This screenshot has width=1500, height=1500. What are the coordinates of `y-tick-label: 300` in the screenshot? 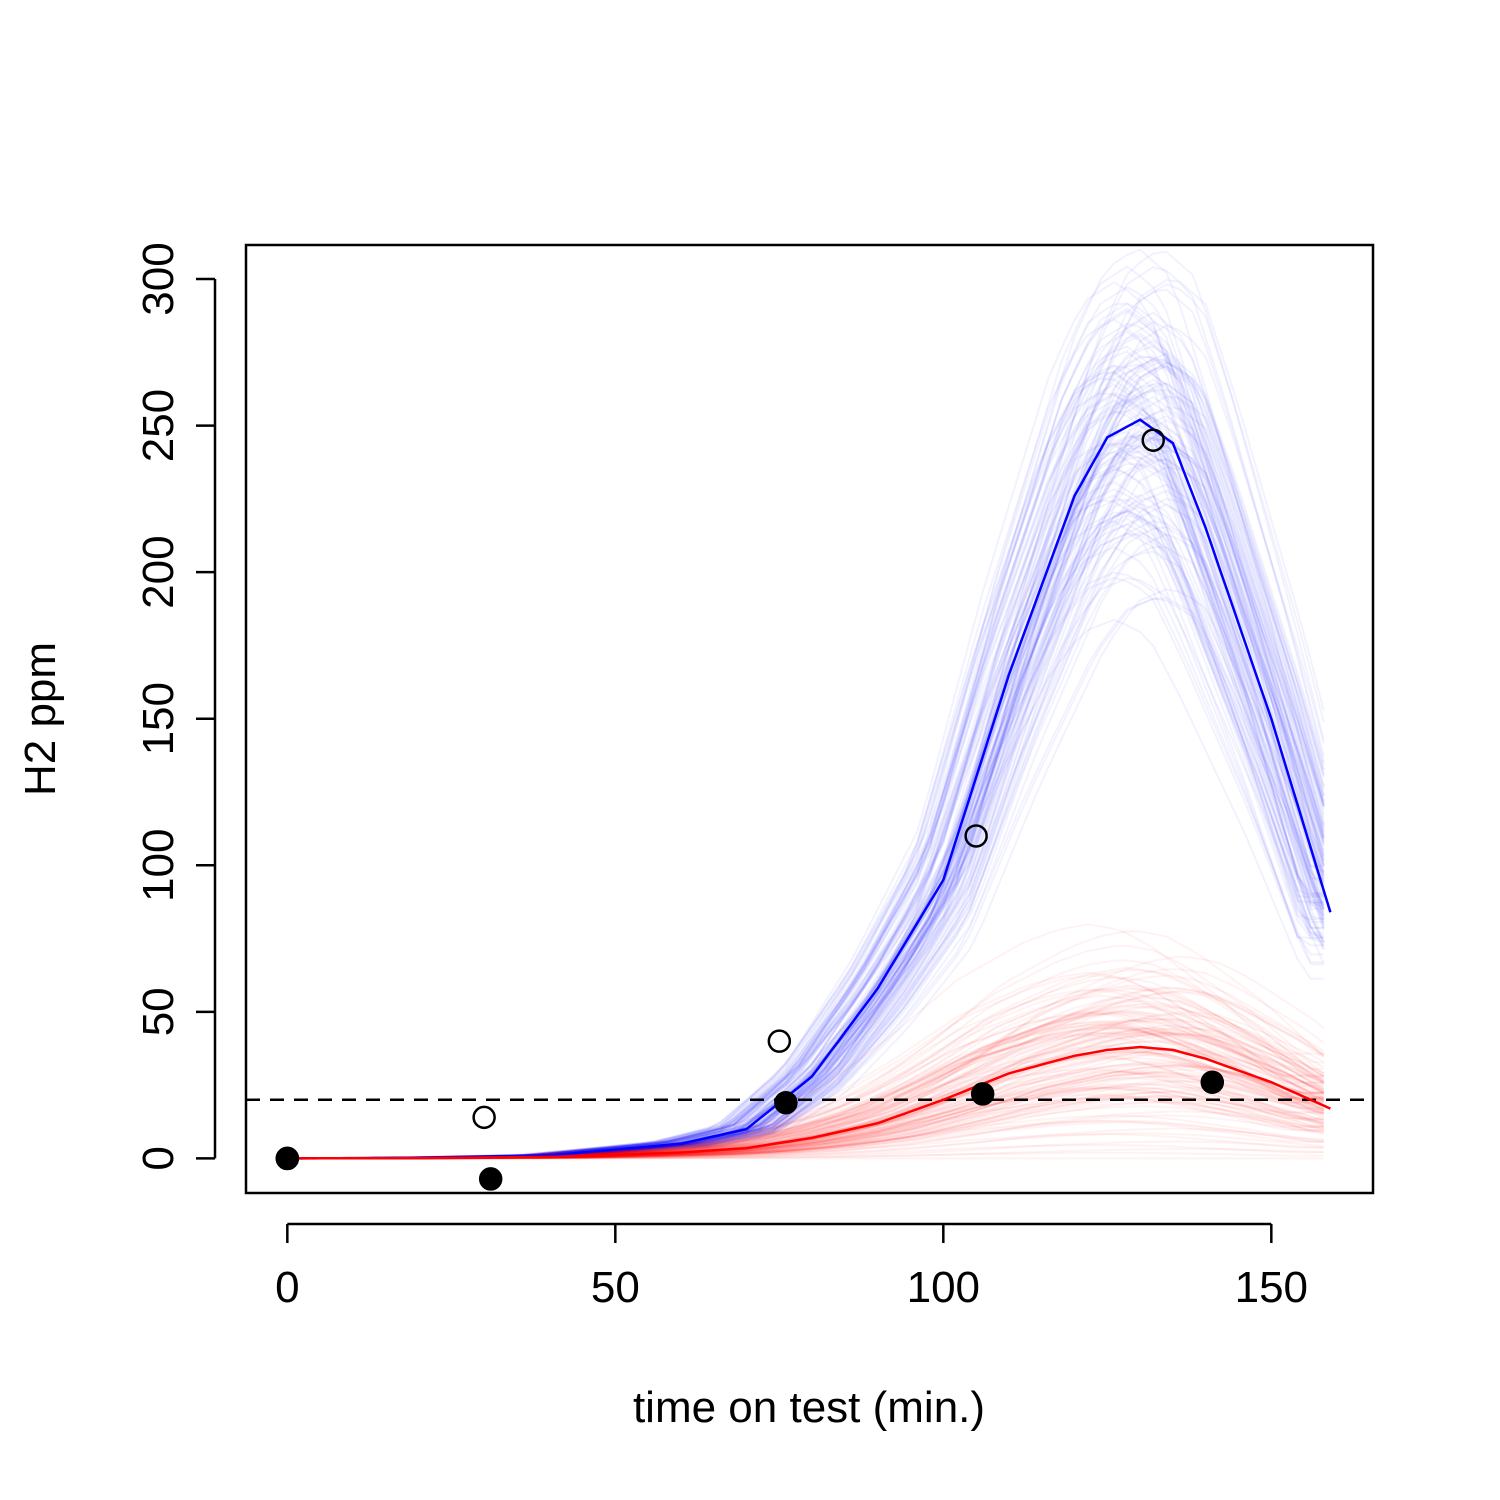 It's located at (158, 278).